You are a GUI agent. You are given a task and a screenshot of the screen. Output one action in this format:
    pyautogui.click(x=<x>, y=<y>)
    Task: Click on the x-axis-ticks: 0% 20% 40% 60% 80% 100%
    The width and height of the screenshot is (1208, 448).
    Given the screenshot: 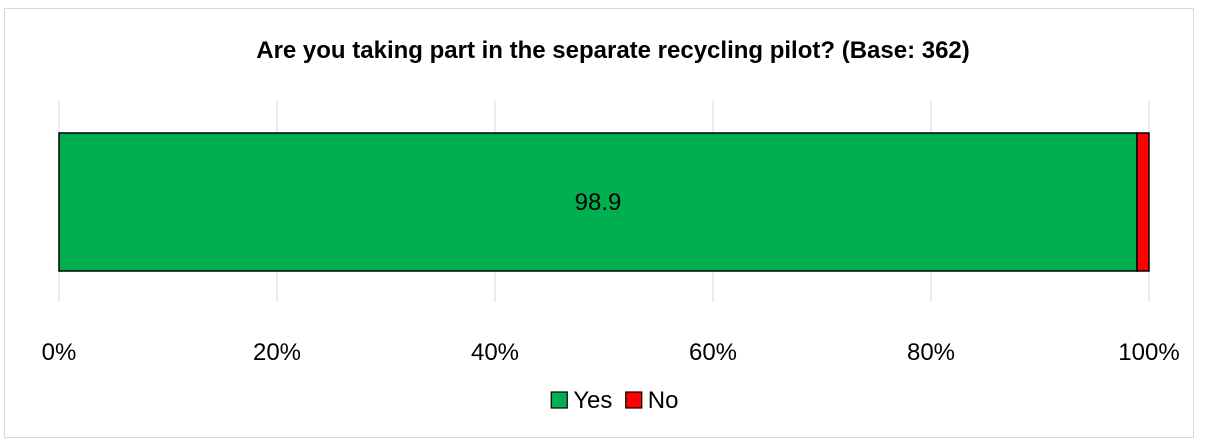 What is the action you would take?
    pyautogui.click(x=611, y=352)
    